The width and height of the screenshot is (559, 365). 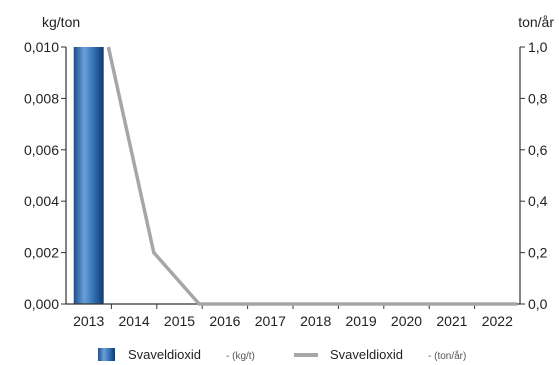 What do you see at coordinates (538, 304) in the screenshot?
I see `right-tick-label: 0,0` at bounding box center [538, 304].